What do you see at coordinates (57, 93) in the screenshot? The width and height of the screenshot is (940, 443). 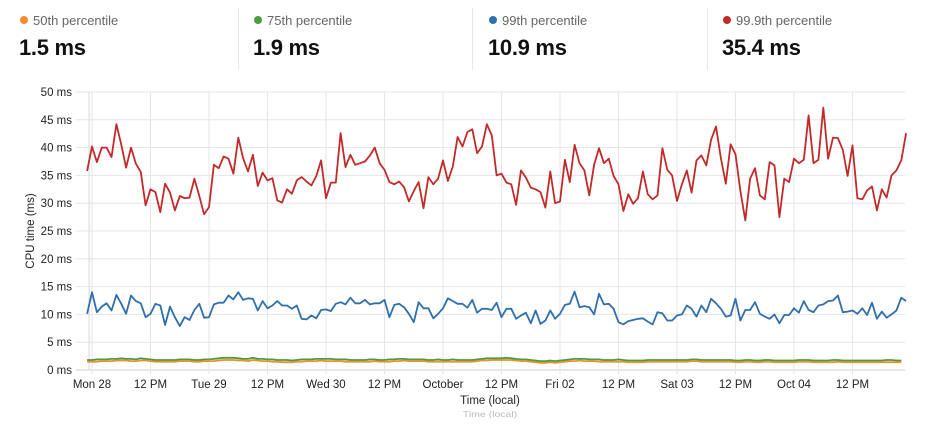 I see `y-tick-label: 50 ms` at bounding box center [57, 93].